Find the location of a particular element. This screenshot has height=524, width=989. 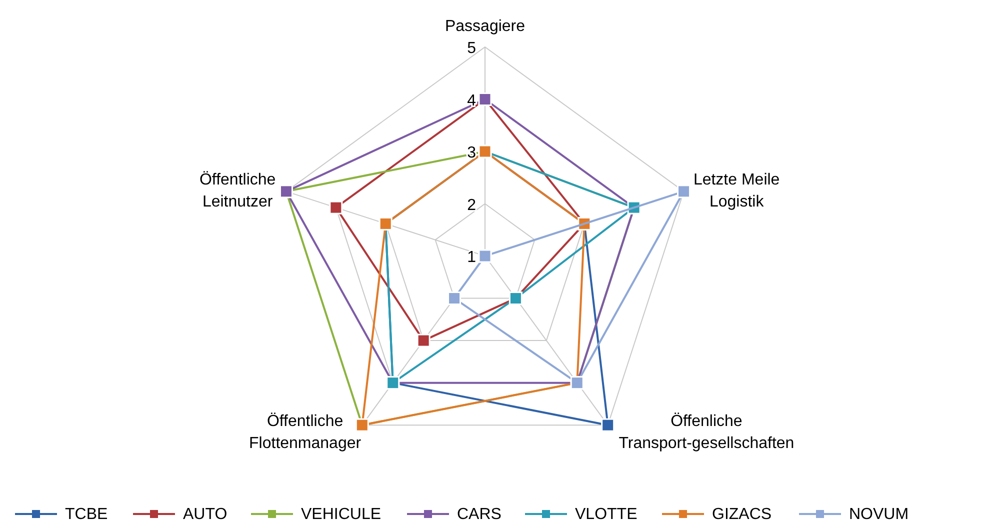

y-tick-label: 1 is located at coordinates (471, 257).